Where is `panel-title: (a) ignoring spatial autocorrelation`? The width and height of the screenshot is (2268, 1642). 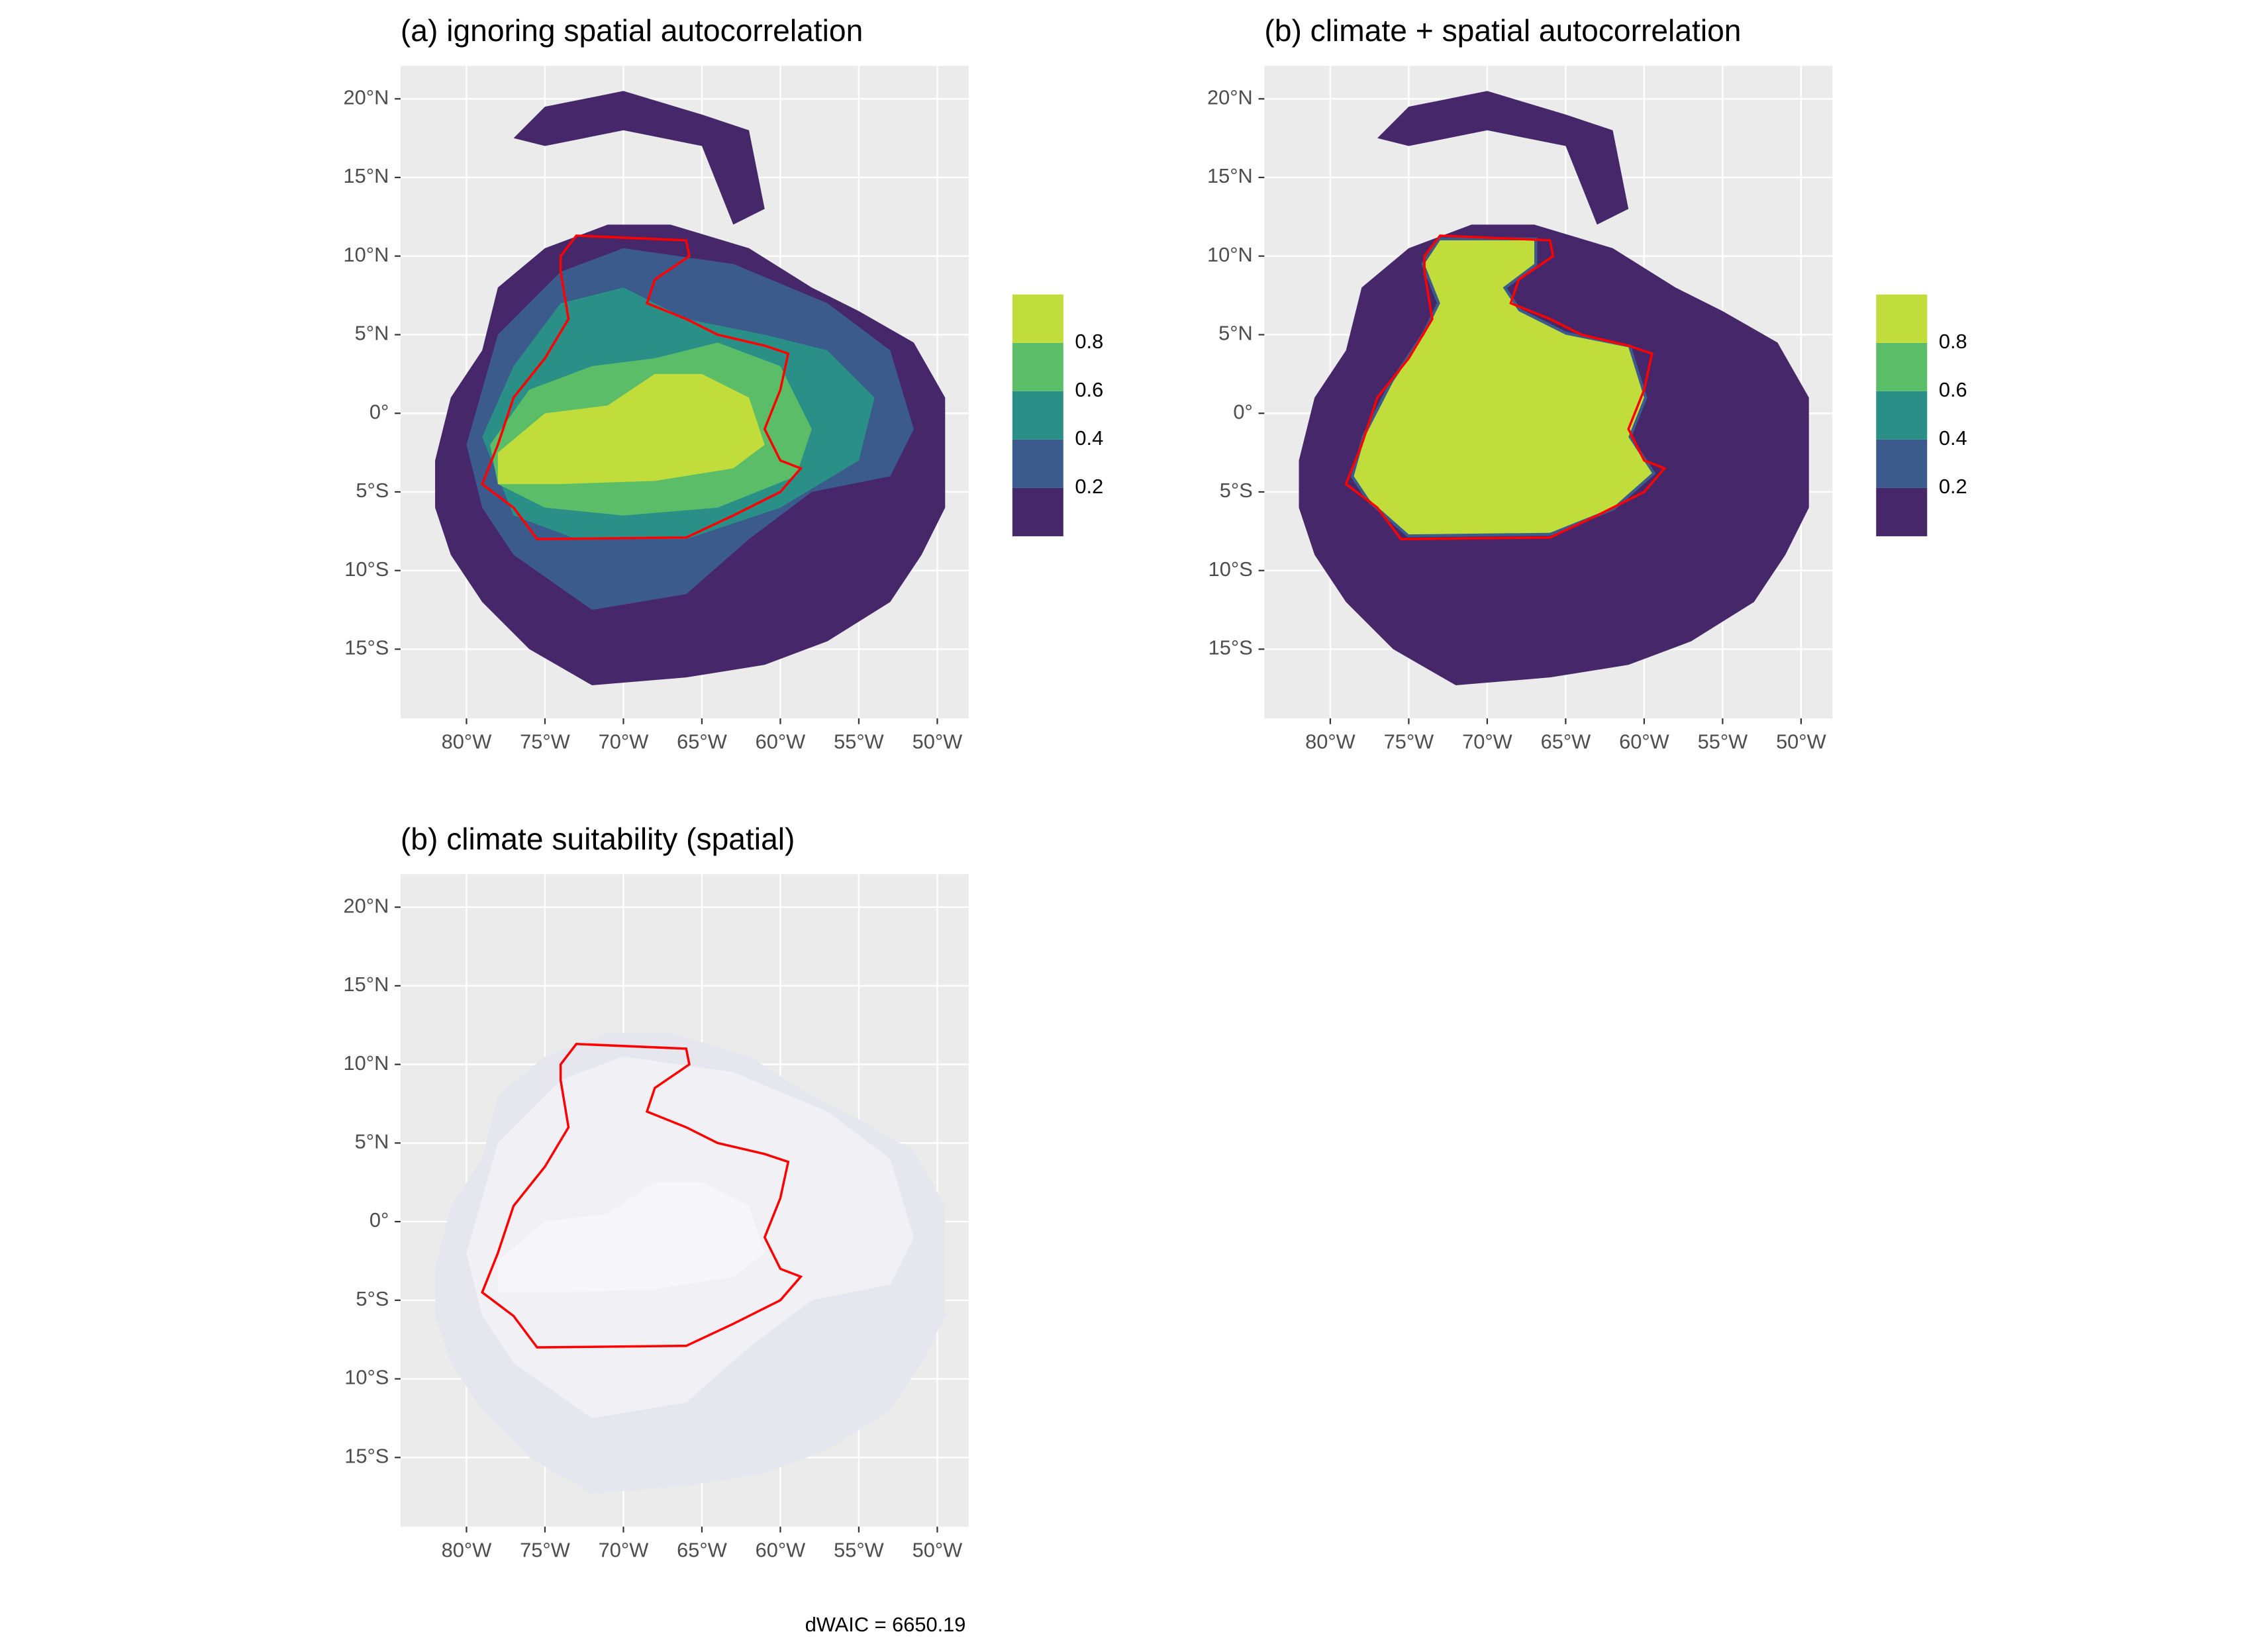
panel-title: (a) ignoring spatial autocorrelation is located at coordinates (632, 30).